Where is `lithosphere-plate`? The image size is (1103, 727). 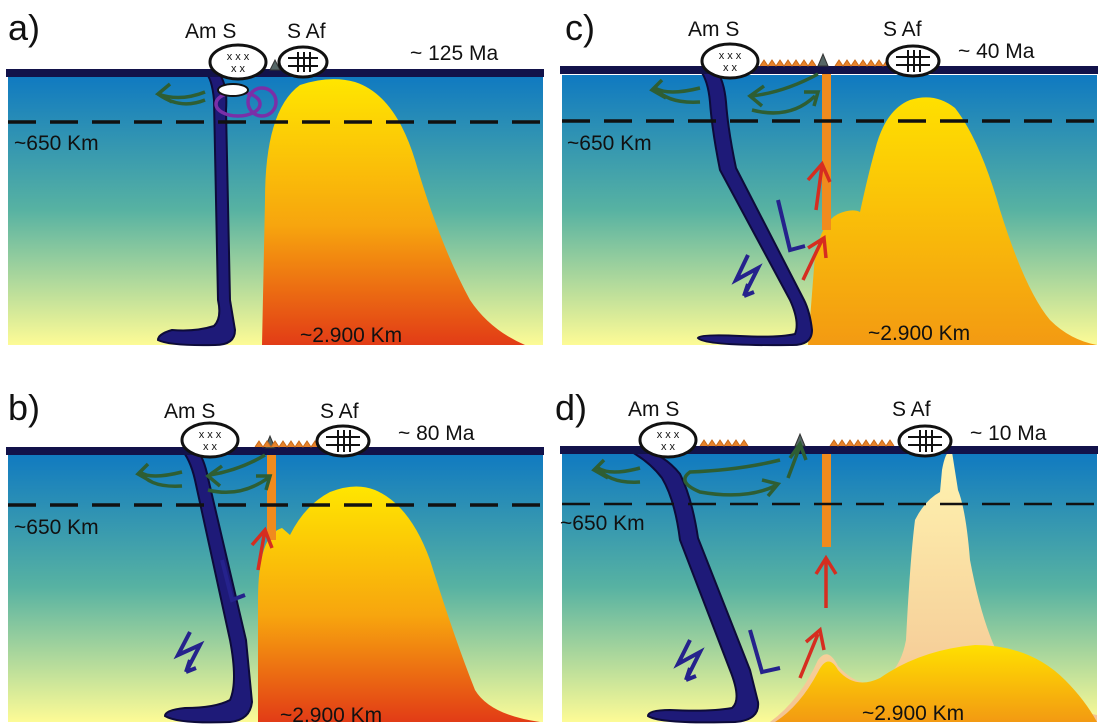 lithosphere-plate is located at coordinates (829, 70).